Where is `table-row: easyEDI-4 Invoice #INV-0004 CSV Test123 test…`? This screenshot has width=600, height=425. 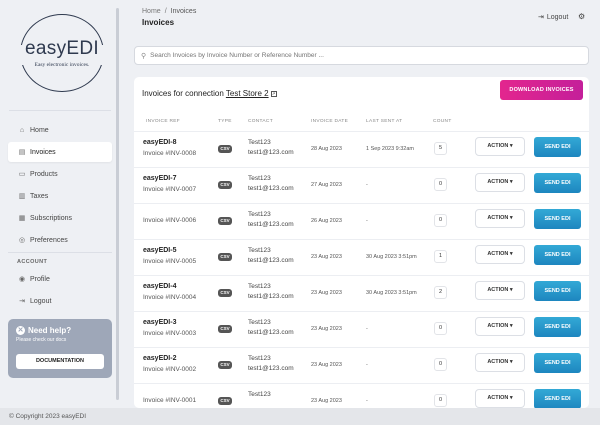 table-row: easyEDI-4 Invoice #INV-0004 CSV Test123 test… is located at coordinates (361, 293).